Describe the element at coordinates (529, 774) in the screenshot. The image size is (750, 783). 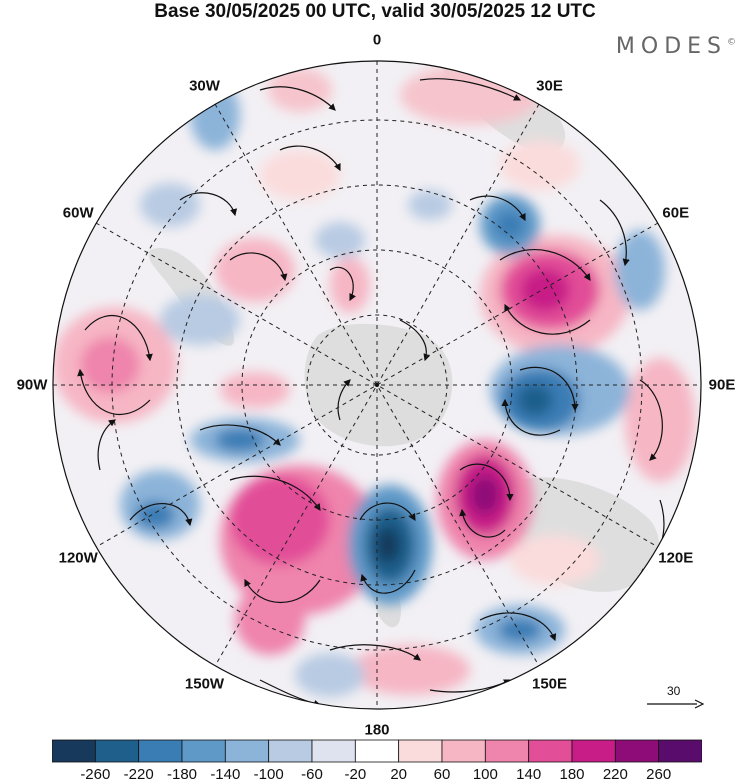
I see `colorbar-tick-label: 140` at that location.